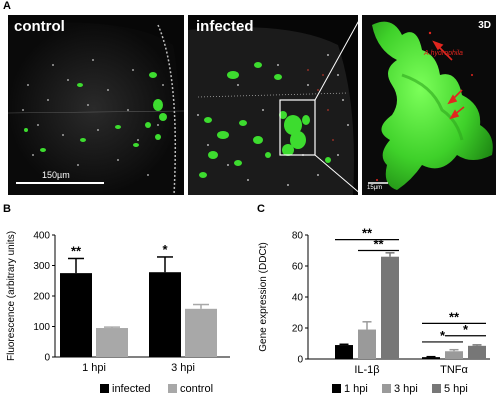  I want to click on control-title: control, so click(39, 26).